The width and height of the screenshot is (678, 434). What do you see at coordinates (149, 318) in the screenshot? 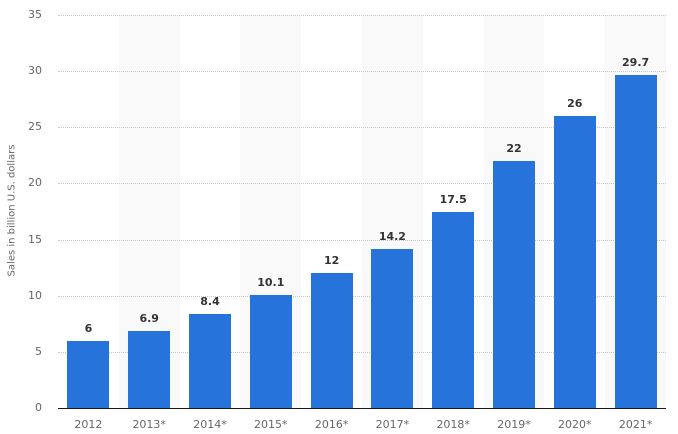
I see `value-label: 6.9` at bounding box center [149, 318].